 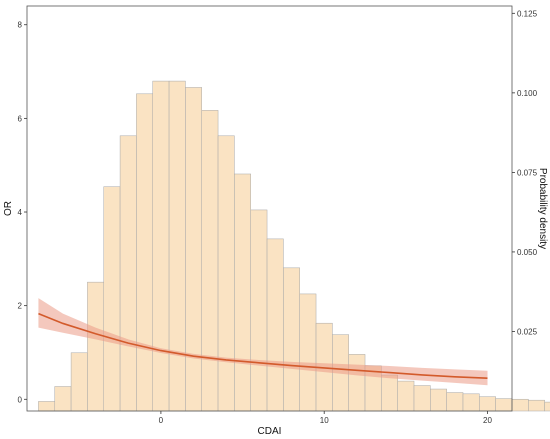 I want to click on x-tick-label: 10, so click(x=324, y=420).